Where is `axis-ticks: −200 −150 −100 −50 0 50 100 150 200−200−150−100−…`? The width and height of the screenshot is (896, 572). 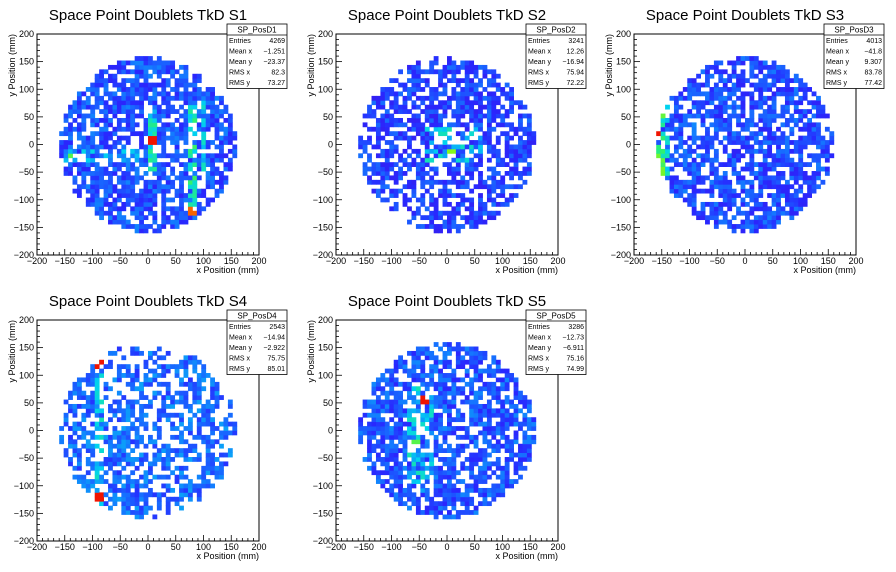
axis-ticks: −200 −150 −100 −50 0 50 100 150 200−200−150−100−… is located at coordinates (737, 147).